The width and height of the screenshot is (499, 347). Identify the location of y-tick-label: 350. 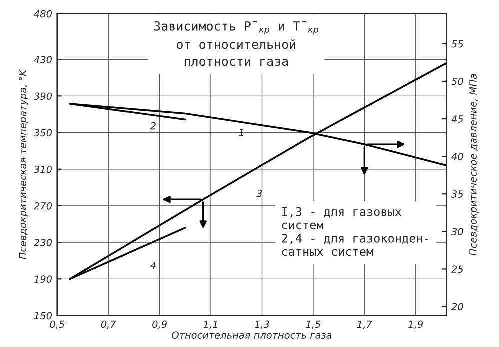
(43, 133).